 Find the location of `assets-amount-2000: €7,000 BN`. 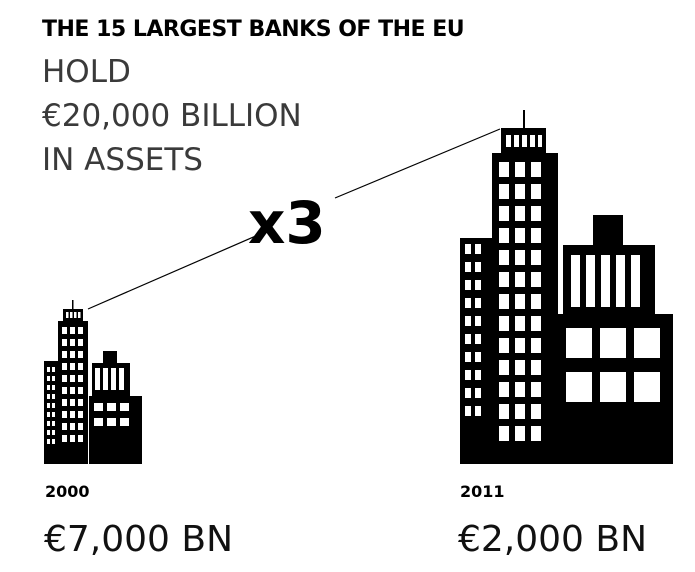

assets-amount-2000: €7,000 BN is located at coordinates (139, 539).